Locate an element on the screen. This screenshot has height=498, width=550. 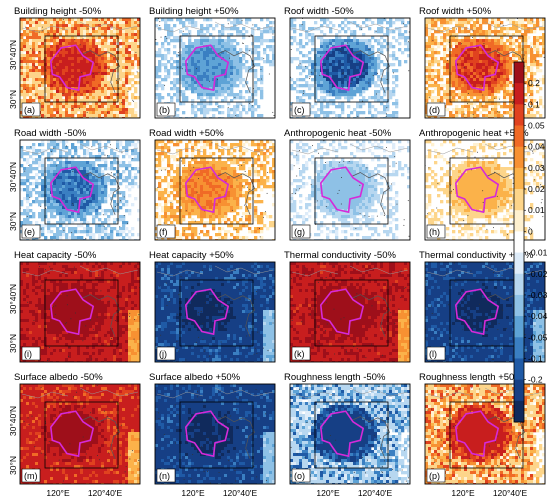
panel-title: Road width +50% is located at coordinates (186, 133).